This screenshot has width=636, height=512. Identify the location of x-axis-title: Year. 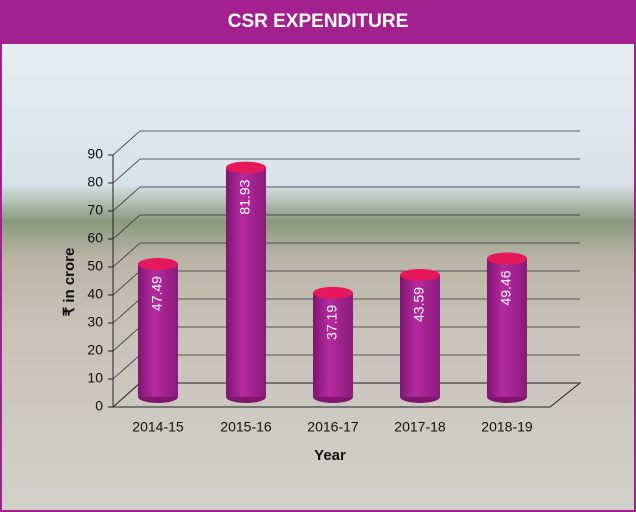
(330, 455).